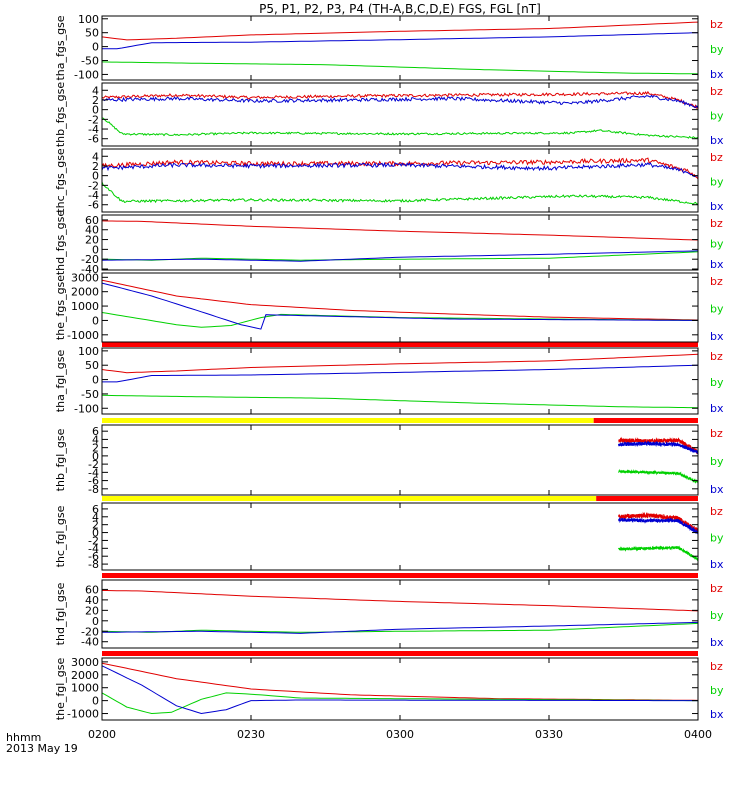 The height and width of the screenshot is (800, 750). What do you see at coordinates (88, 351) in the screenshot?
I see `y-tick-label: 100` at bounding box center [88, 351].